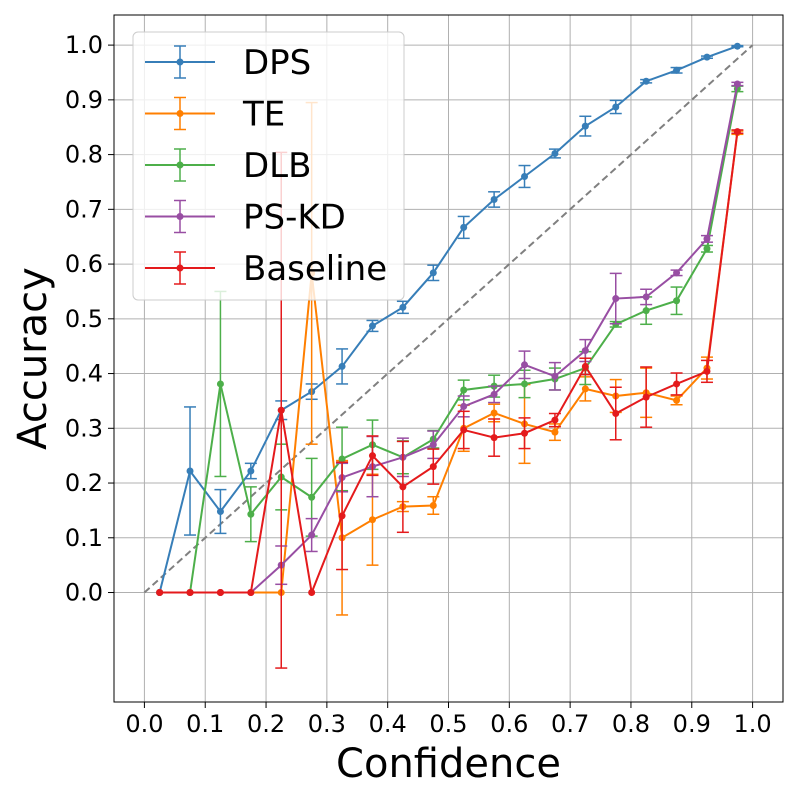 Image resolution: width=800 pixels, height=800 pixels. What do you see at coordinates (570, 724) in the screenshot?
I see `x-tick-label: 0.7` at bounding box center [570, 724].